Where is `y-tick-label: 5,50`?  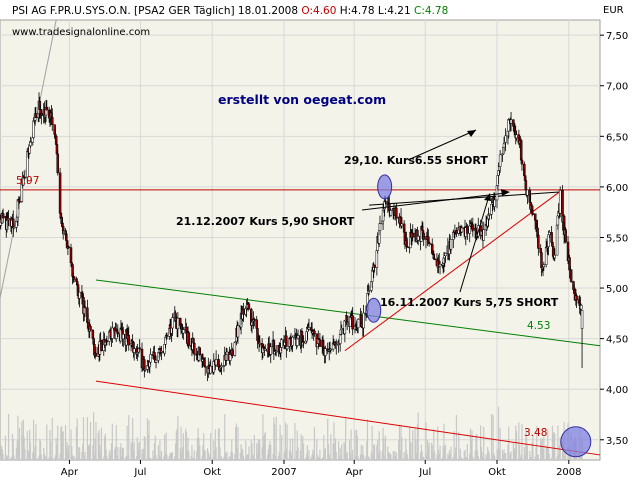 y-tick-label: 5,50 is located at coordinates (617, 238).